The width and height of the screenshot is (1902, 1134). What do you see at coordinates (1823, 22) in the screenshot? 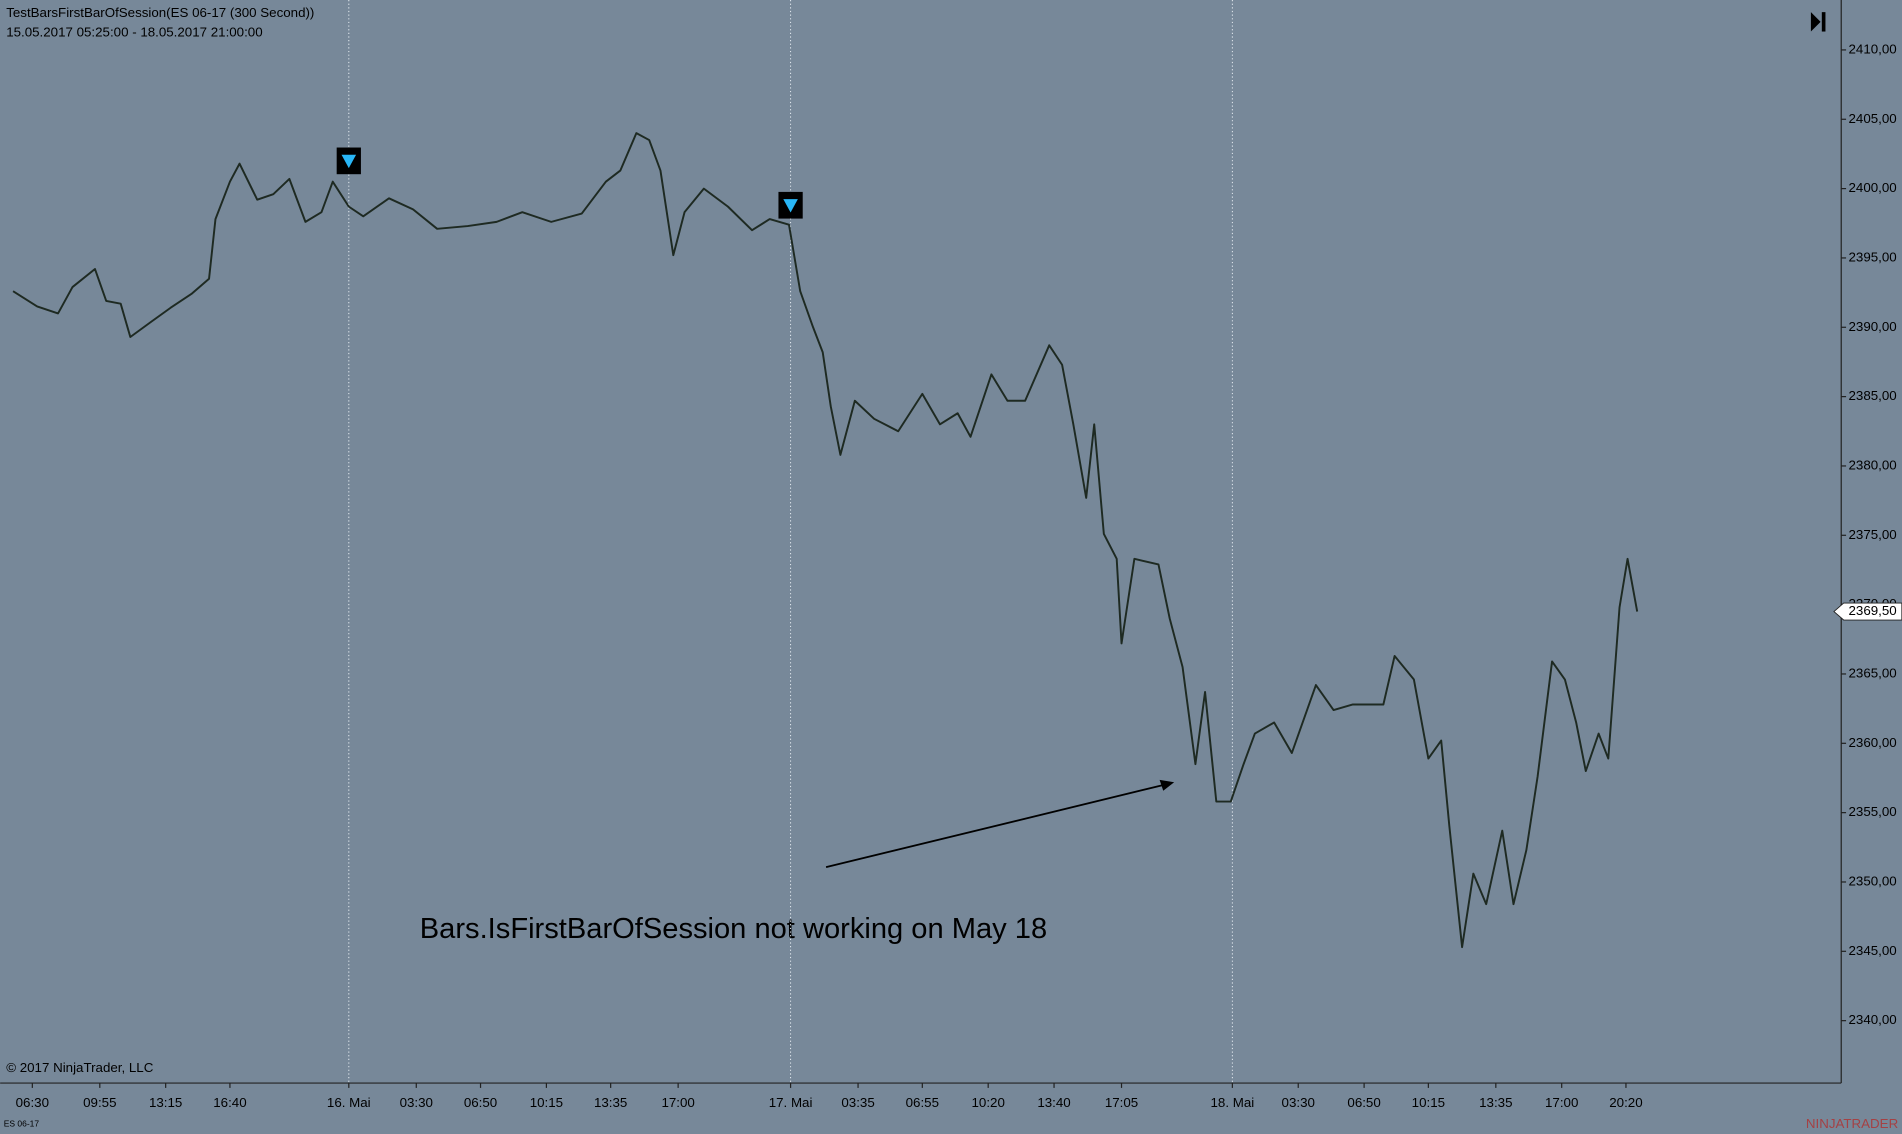
I see `bar-icon` at bounding box center [1823, 22].